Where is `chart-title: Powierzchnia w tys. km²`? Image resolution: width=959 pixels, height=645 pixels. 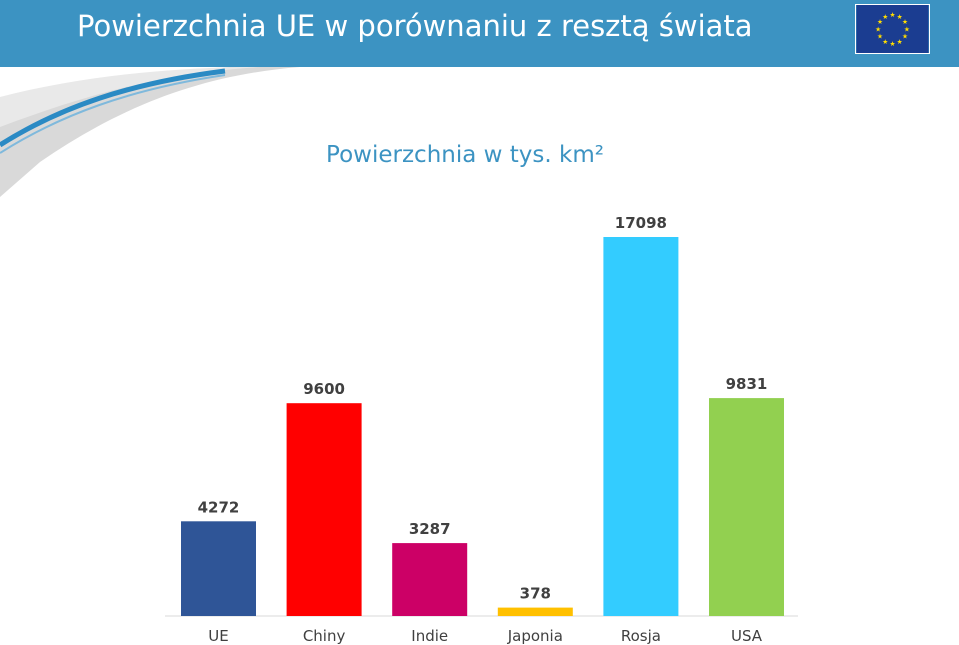
chart-title: Powierzchnia w tys. km² is located at coordinates (465, 155).